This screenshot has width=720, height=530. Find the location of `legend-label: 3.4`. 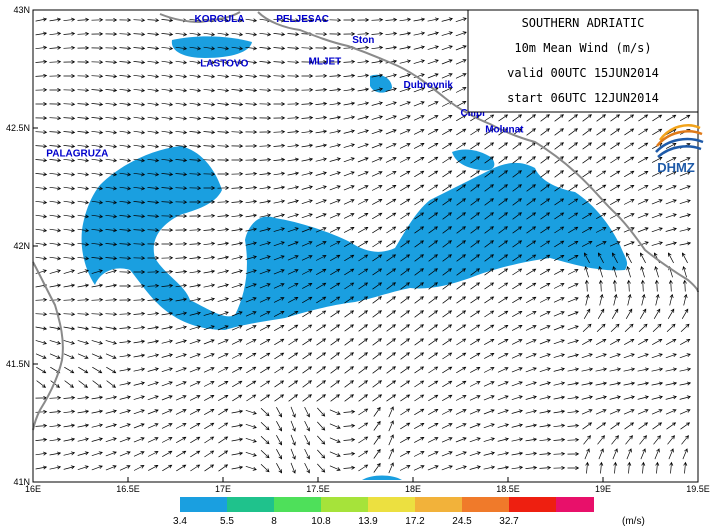

legend-label: 3.4 is located at coordinates (180, 521).